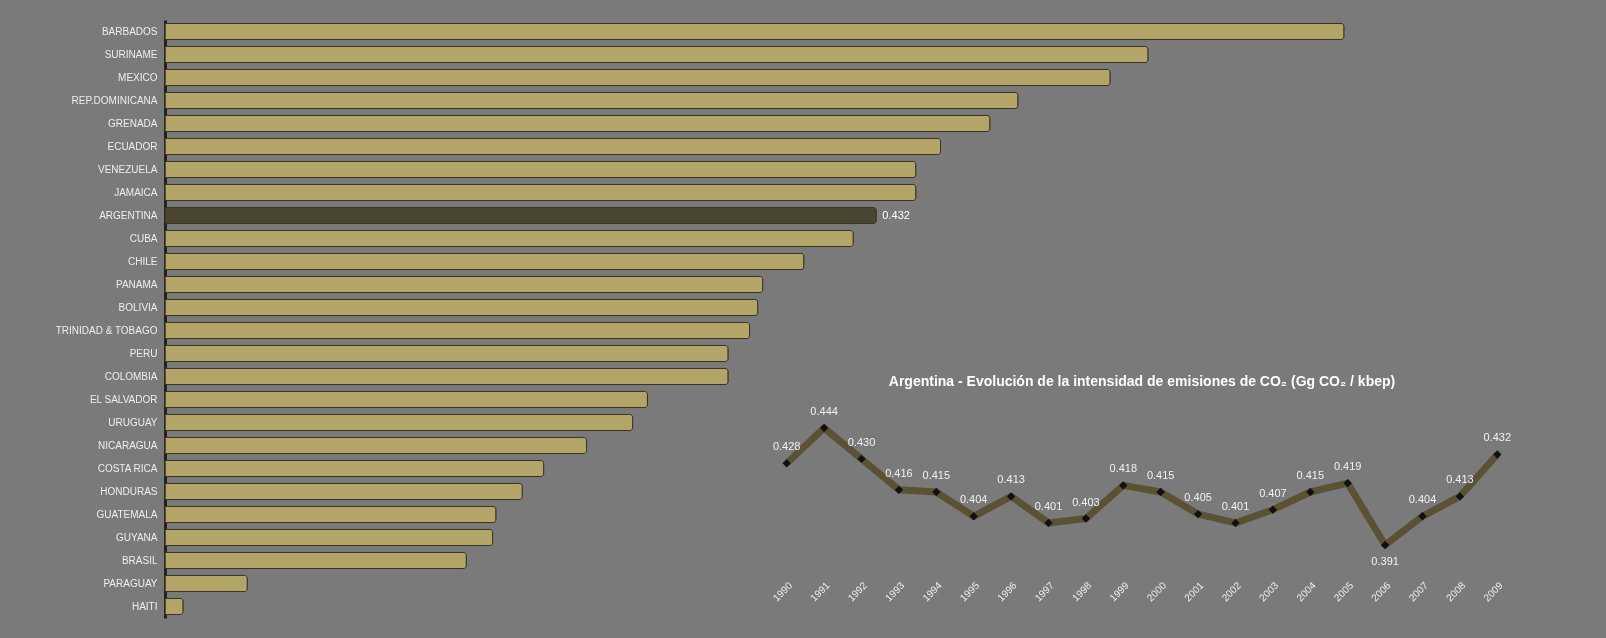  I want to click on y-tick-label: BARBADOS, so click(129, 31).